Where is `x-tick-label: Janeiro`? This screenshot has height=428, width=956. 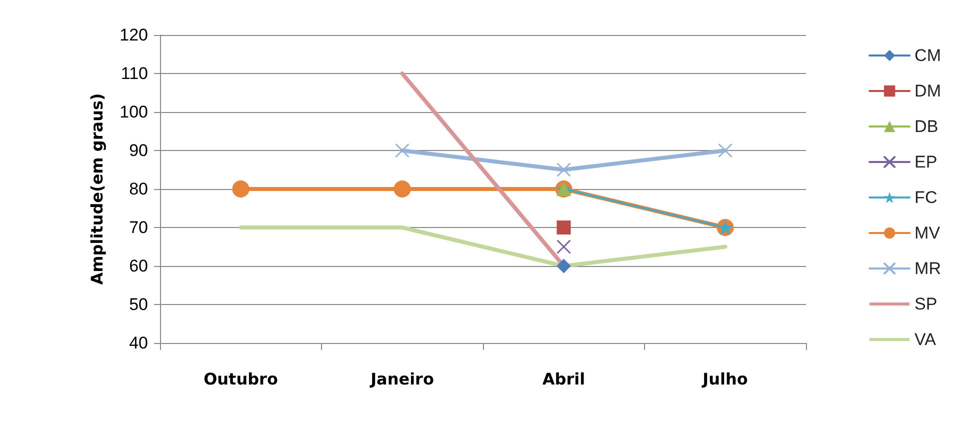 x-tick-label: Janeiro is located at coordinates (402, 379).